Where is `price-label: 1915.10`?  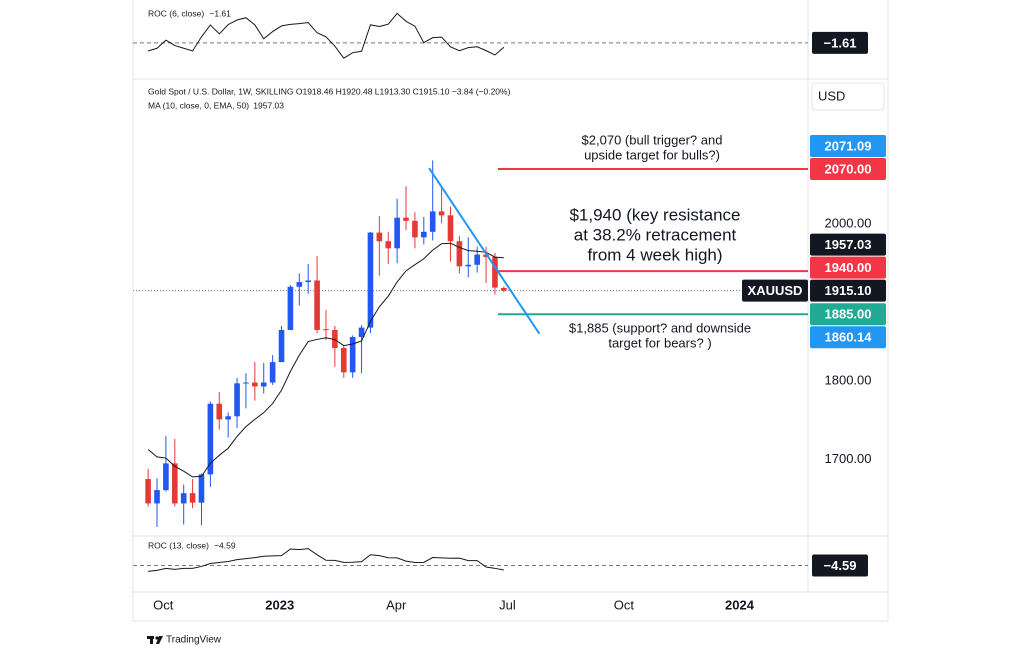 price-label: 1915.10 is located at coordinates (848, 290).